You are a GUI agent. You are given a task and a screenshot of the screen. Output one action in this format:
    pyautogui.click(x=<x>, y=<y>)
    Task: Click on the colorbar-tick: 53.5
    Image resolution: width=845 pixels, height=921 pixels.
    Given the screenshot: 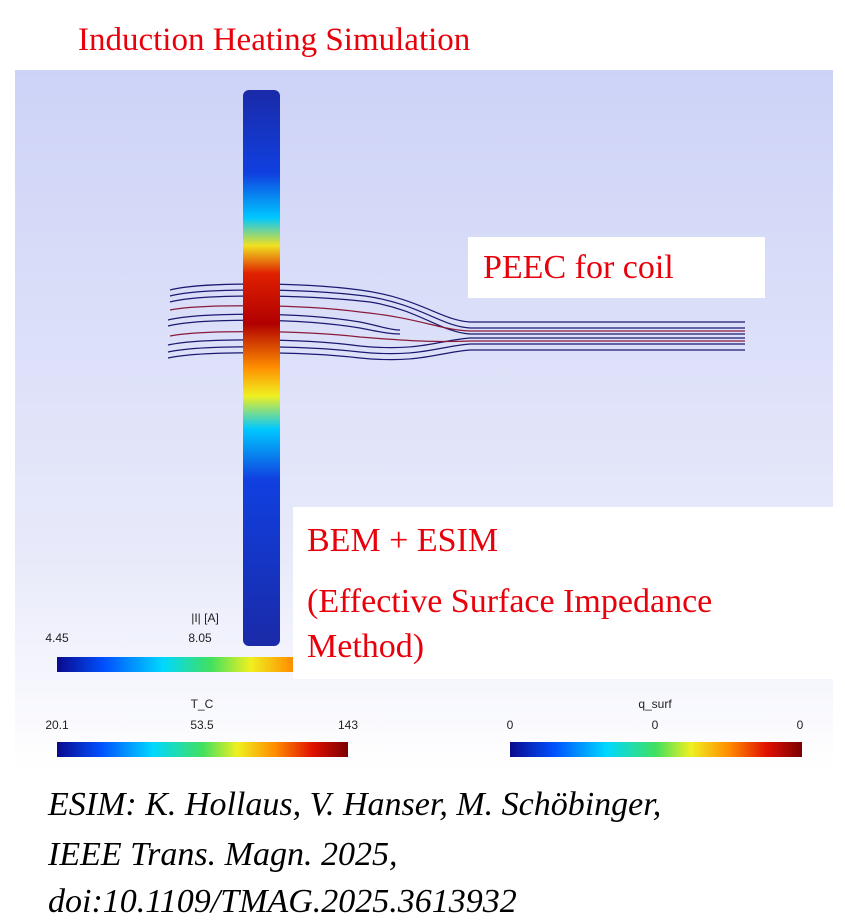 What is the action you would take?
    pyautogui.click(x=202, y=725)
    